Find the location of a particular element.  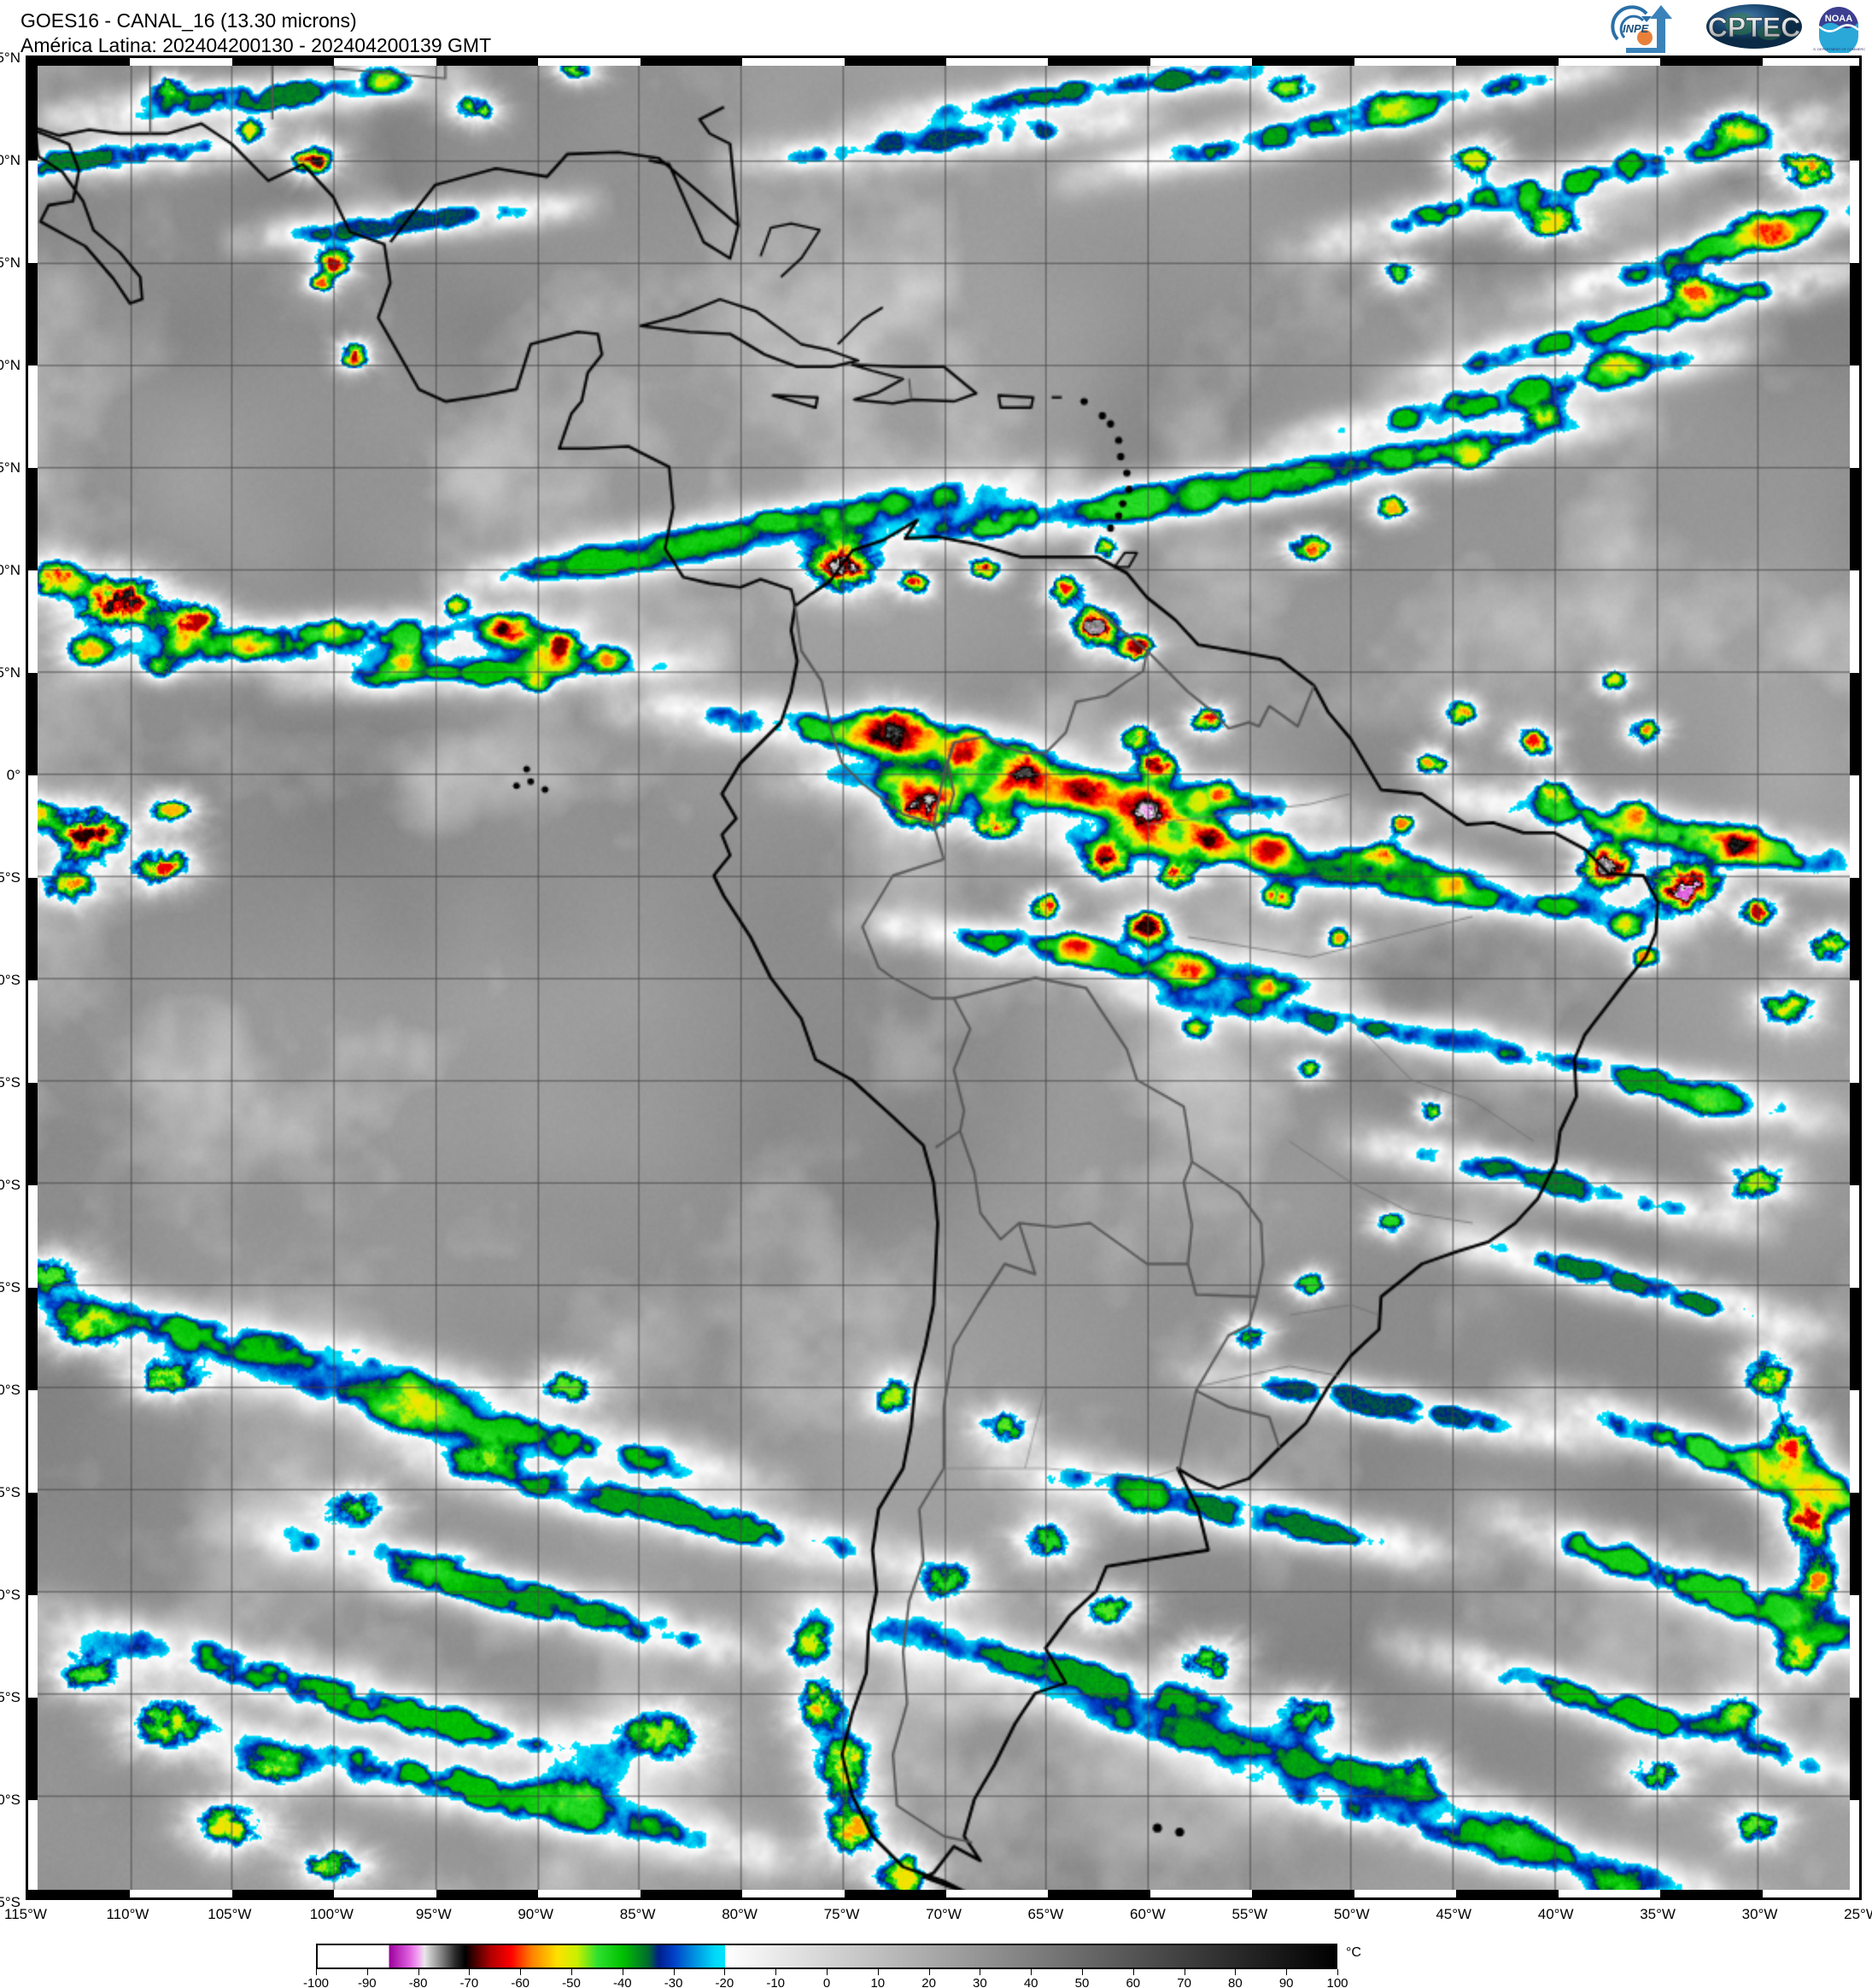

title-line-satellite: GOES16 - CANAL_16 (13.30 microns) is located at coordinates (188, 20).